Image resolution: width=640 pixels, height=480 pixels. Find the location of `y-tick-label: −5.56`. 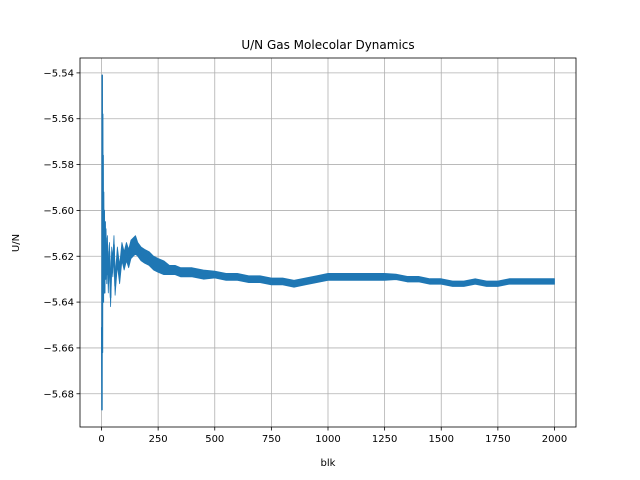

y-tick-label: −5.56 is located at coordinates (58, 119).